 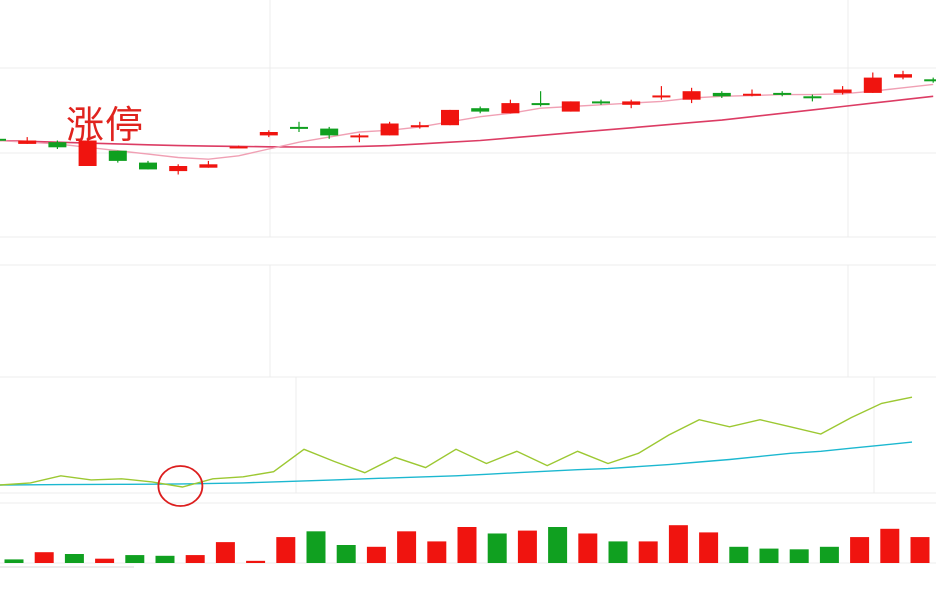 I want to click on ma-long-line, so click(x=467, y=121).